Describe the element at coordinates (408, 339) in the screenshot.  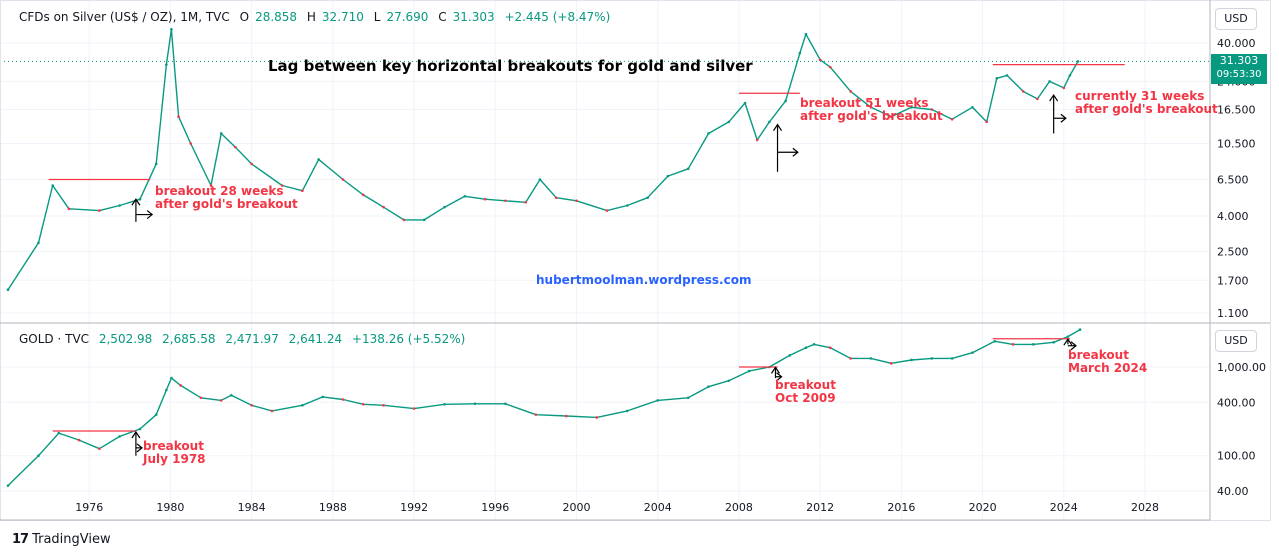
I see `gold-change: +138.26 (+5.52%)` at that location.